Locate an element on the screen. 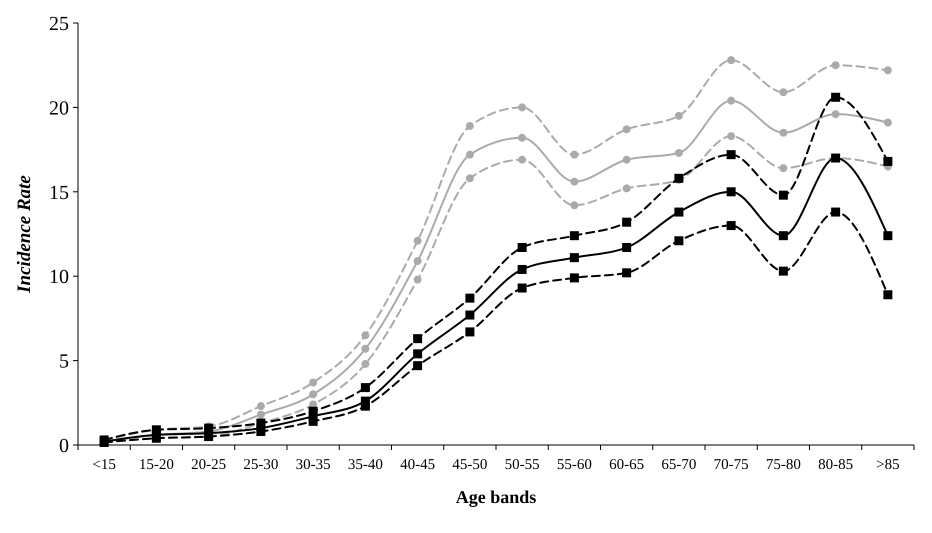  y-tick-label: 5 is located at coordinates (64, 361).